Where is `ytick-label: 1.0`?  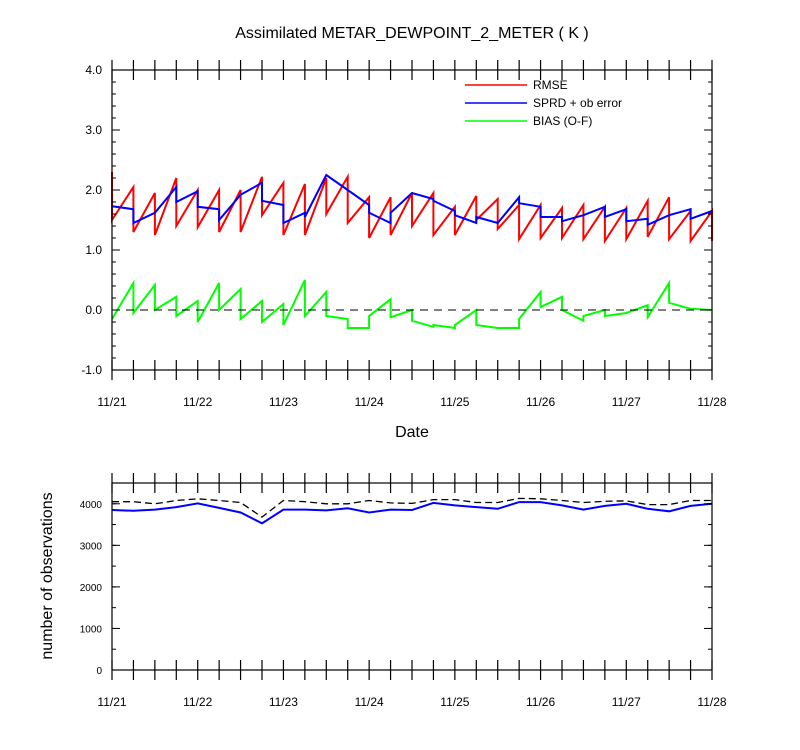 ytick-label: 1.0 is located at coordinates (93, 250).